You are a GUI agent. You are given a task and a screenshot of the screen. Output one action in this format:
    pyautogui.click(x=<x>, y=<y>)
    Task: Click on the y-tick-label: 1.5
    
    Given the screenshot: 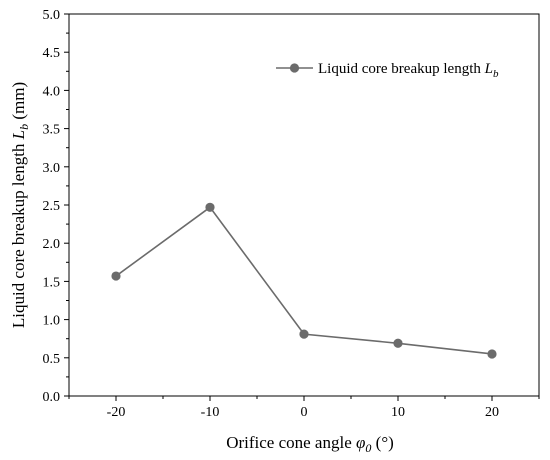 What is the action you would take?
    pyautogui.click(x=52, y=282)
    